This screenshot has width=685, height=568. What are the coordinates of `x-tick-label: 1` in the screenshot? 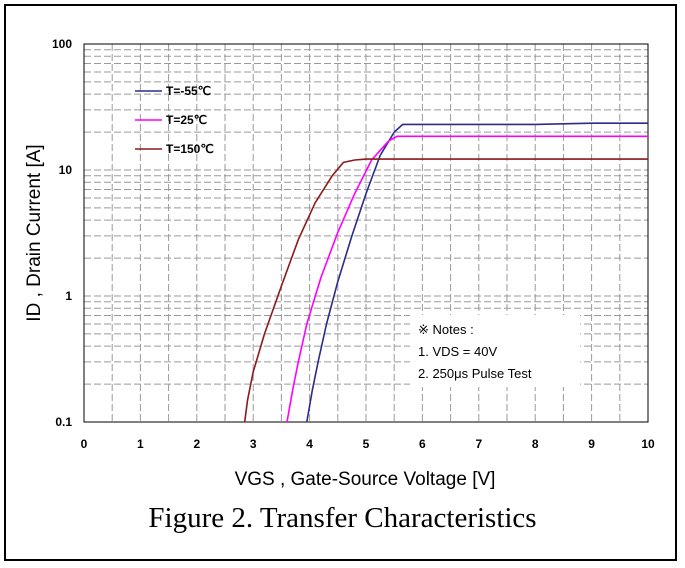 It's located at (140, 444).